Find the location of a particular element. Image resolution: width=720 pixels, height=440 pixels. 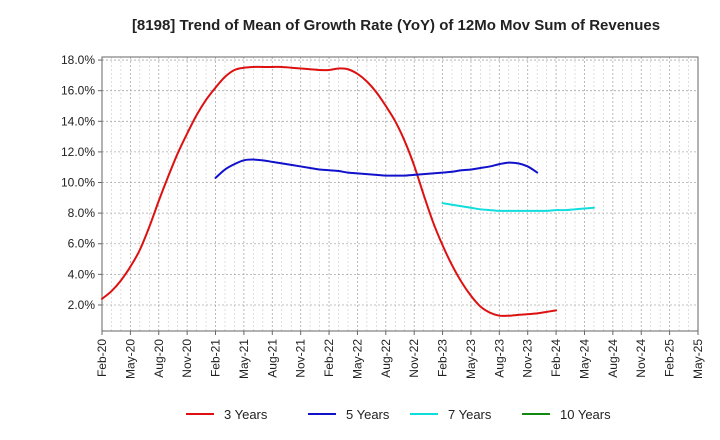

x-tick-label: May-21 is located at coordinates (244, 359).